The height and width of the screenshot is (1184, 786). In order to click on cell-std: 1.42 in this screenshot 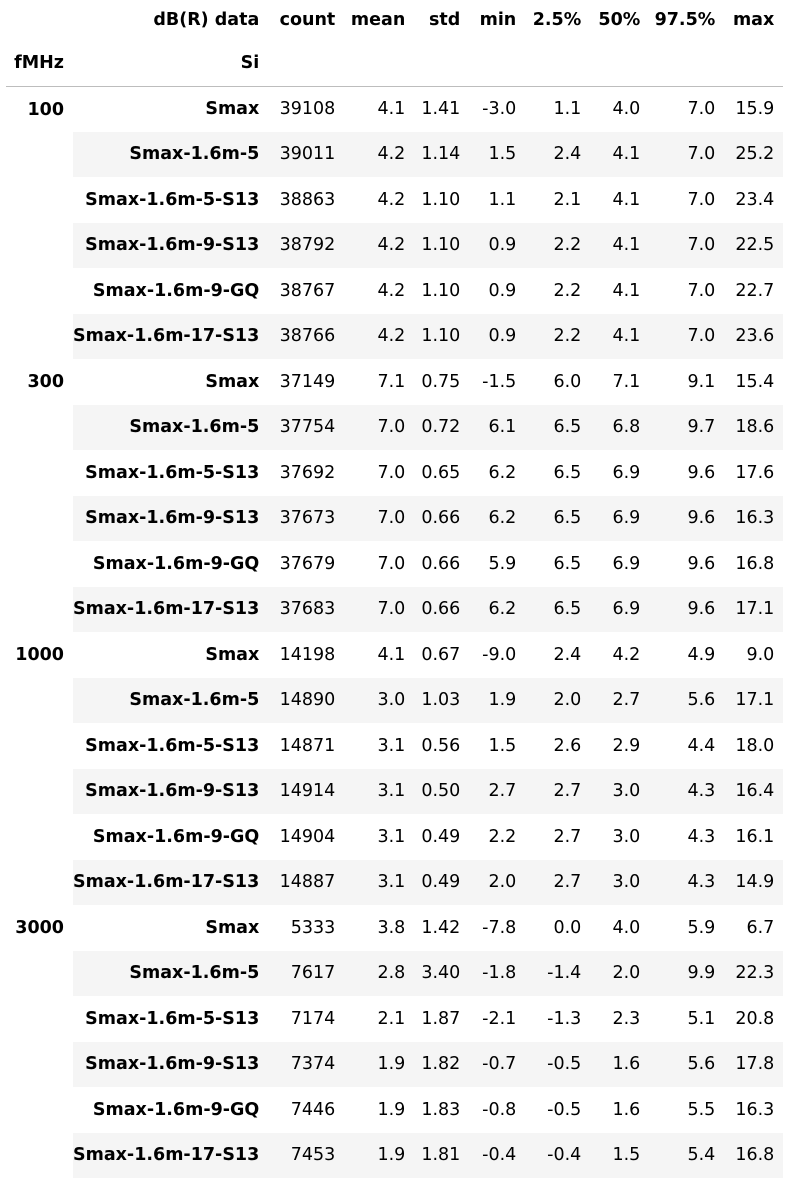, I will do `click(441, 927)`.